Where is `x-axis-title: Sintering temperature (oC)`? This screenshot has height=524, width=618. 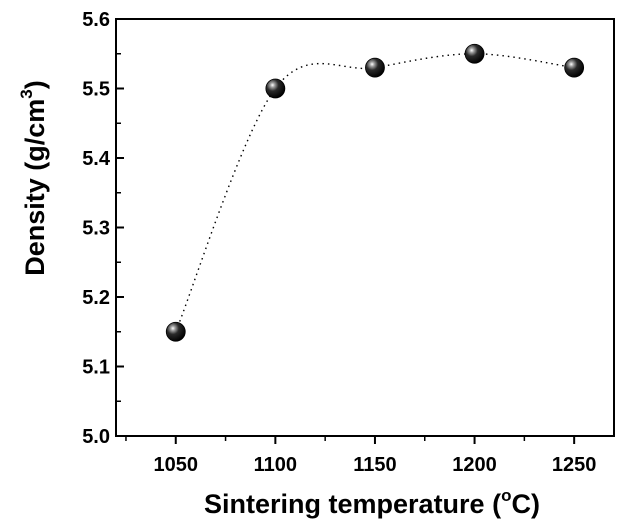
x-axis-title: Sintering temperature (oC) is located at coordinates (372, 502).